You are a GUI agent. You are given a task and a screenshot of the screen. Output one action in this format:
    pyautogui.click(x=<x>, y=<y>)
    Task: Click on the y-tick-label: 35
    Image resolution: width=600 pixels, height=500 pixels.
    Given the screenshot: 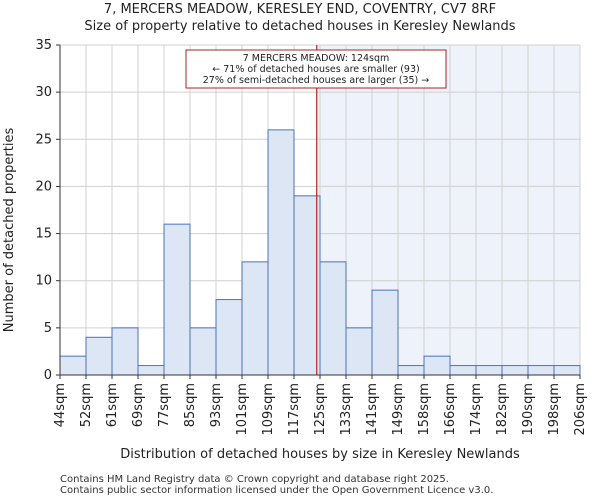 What is the action you would take?
    pyautogui.click(x=43, y=45)
    